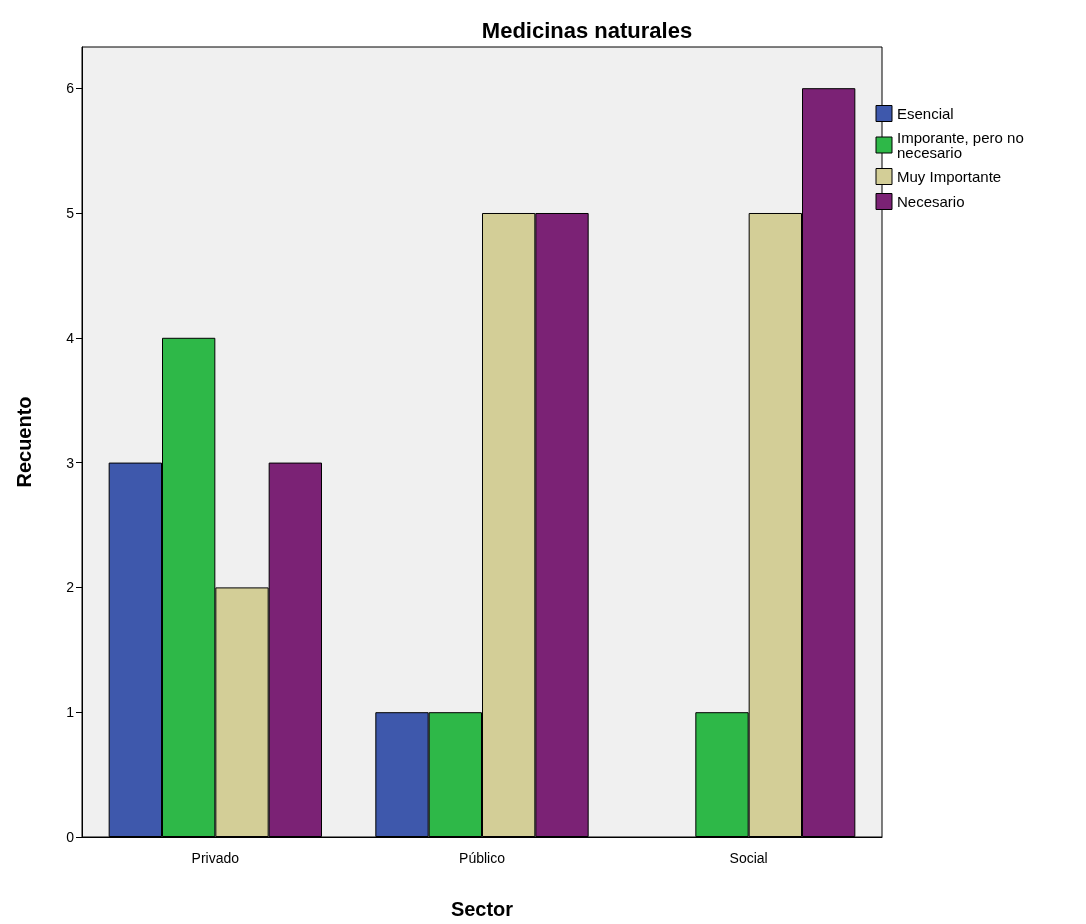 This screenshot has height=924, width=1086. Describe the element at coordinates (748, 858) in the screenshot. I see `x-tick-label: Social` at that location.